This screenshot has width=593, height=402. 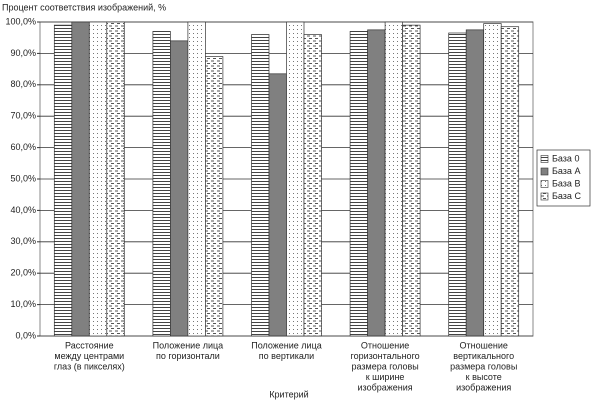 What do you see at coordinates (23, 304) in the screenshot?
I see `y-tick-label: 10,0%` at bounding box center [23, 304].